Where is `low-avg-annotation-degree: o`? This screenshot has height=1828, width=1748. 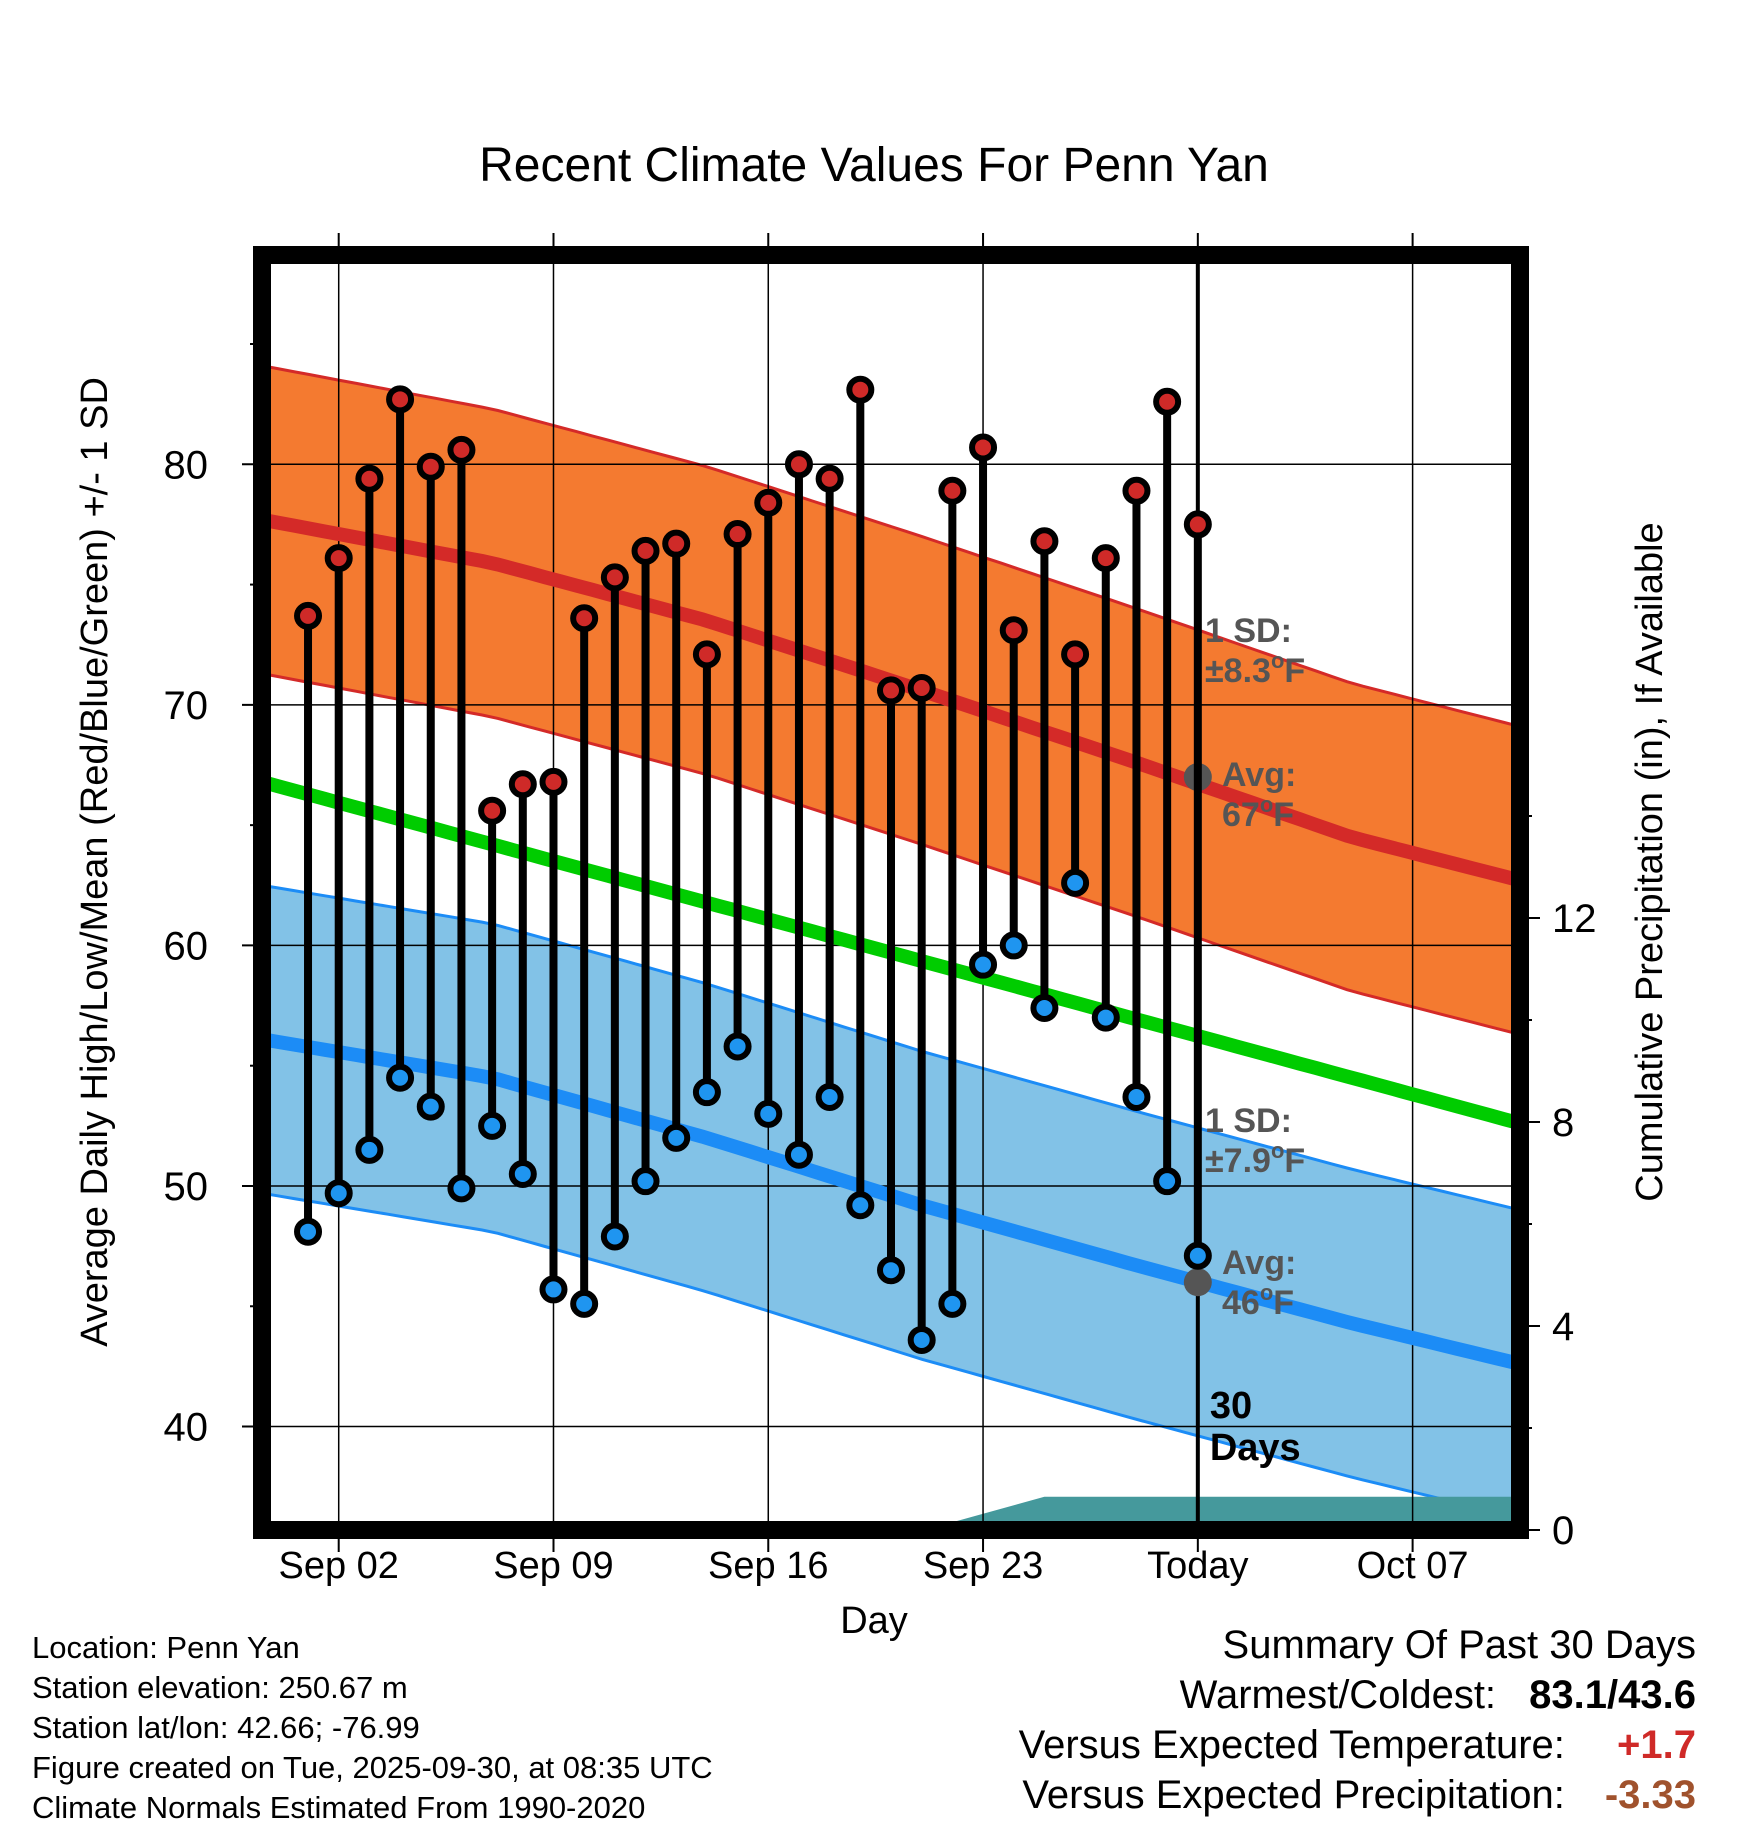
low-avg-annotation-degree: o is located at coordinates (1266, 1292).